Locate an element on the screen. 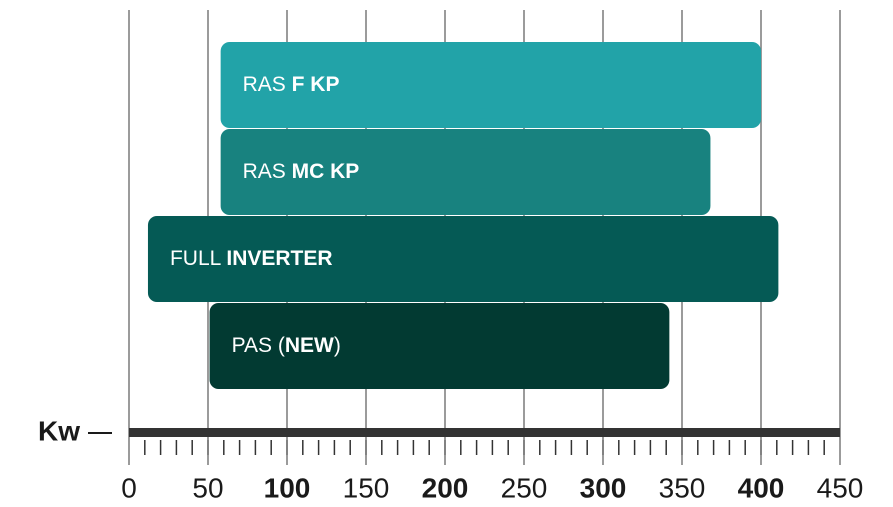  axis-label: Kw is located at coordinates (59, 430).